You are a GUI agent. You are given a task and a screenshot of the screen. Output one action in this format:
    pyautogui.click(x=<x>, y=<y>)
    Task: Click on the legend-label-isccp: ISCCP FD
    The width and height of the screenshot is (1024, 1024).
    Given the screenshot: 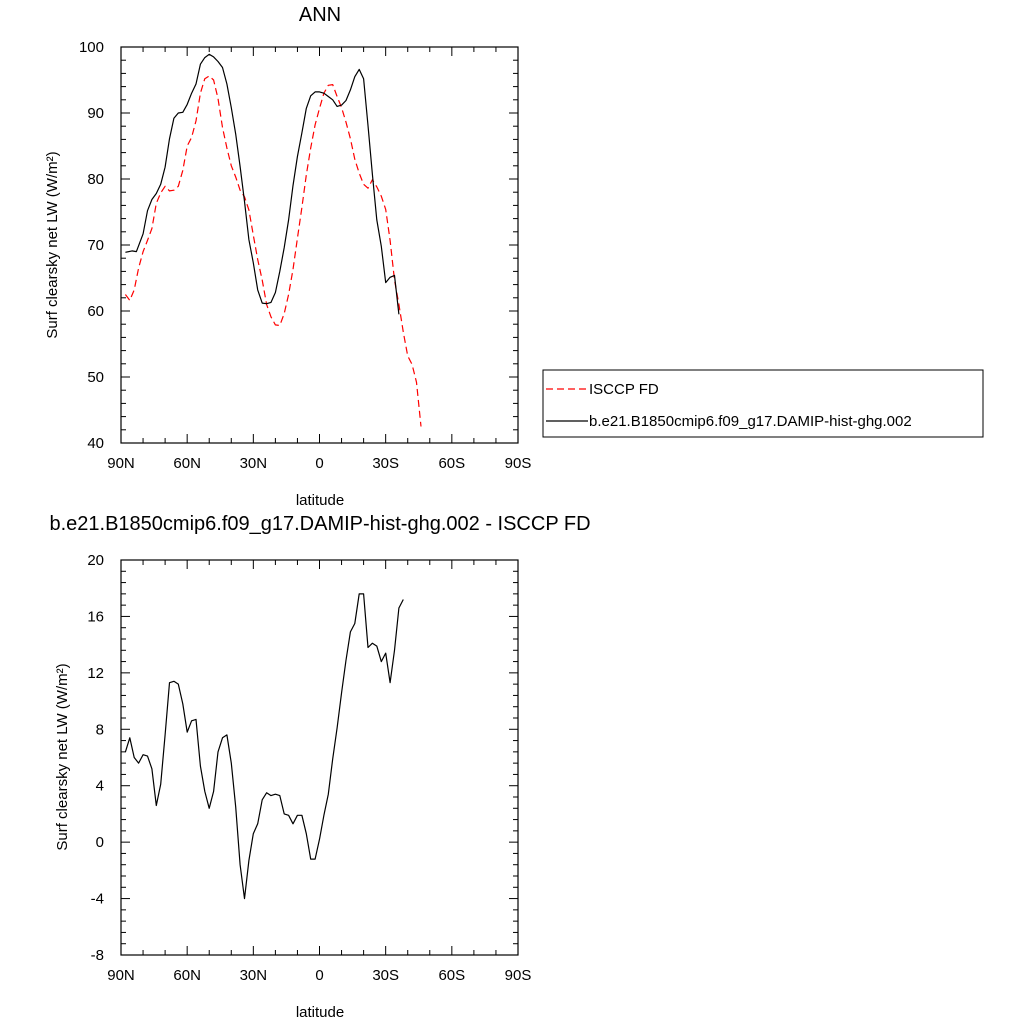 What is the action you would take?
    pyautogui.click(x=624, y=389)
    